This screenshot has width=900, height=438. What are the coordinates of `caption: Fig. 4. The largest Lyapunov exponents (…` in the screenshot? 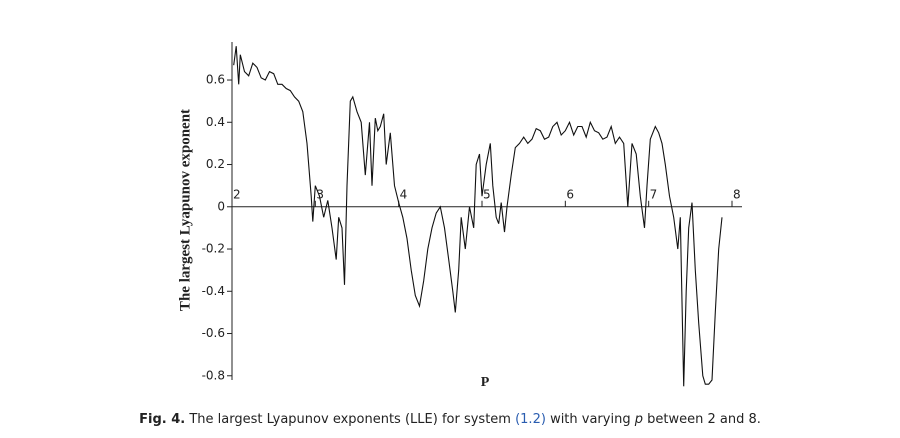 It's located at (450, 419).